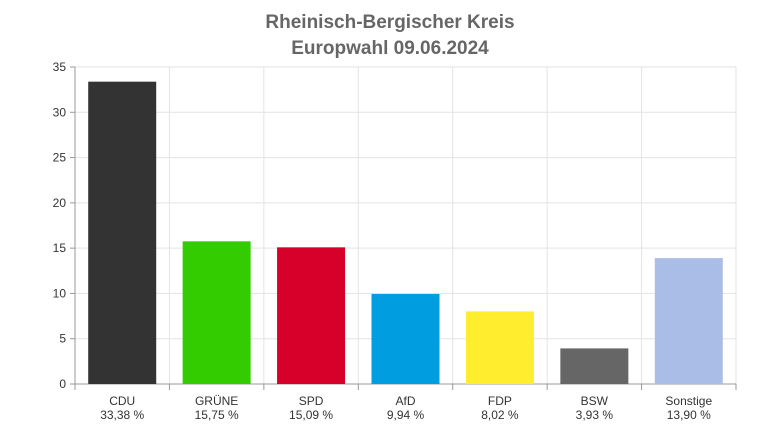  Describe the element at coordinates (688, 401) in the screenshot. I see `category-label: Sonstige` at that location.